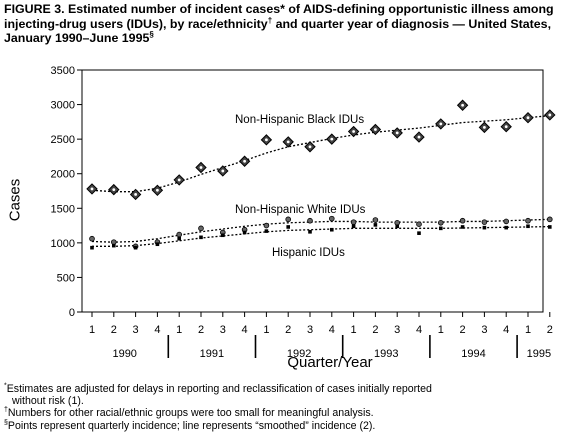 The height and width of the screenshot is (435, 566). What do you see at coordinates (386, 354) in the screenshot?
I see `year-label: 1993` at bounding box center [386, 354].